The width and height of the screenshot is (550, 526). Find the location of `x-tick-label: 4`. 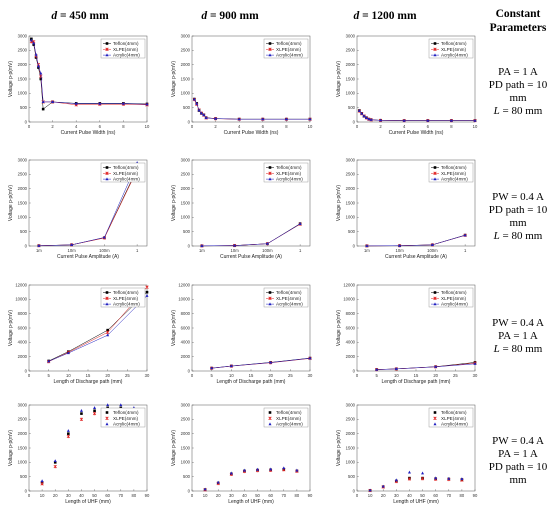

x-tick-label: 4 is located at coordinates (404, 126).